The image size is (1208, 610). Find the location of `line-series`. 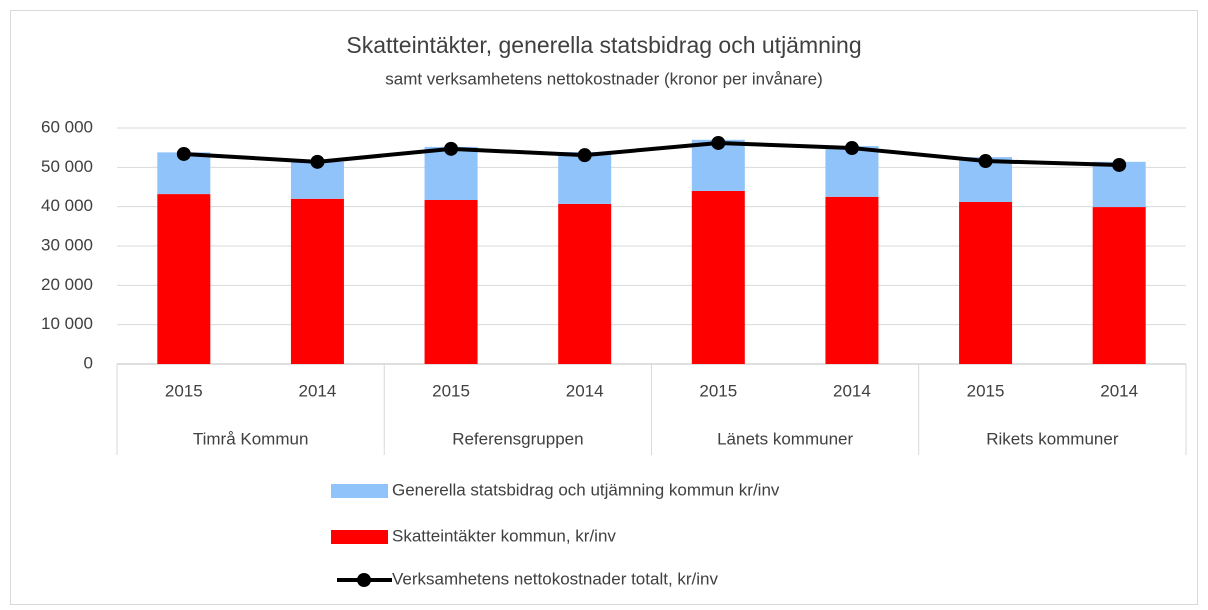

line-series is located at coordinates (651, 153).